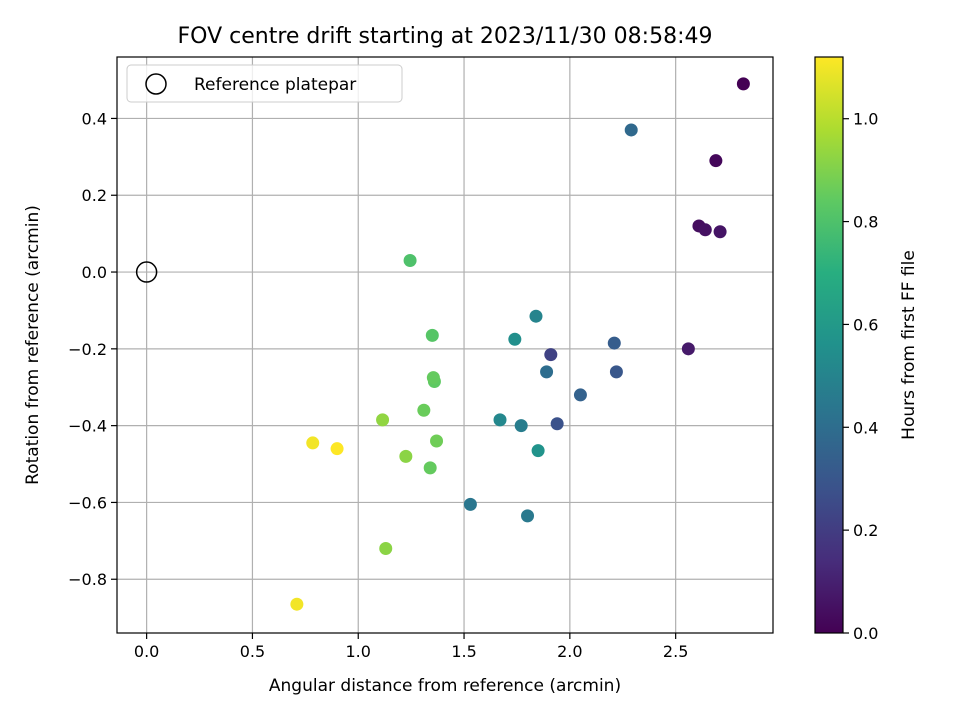  I want to click on colorbar-label: Hours from first FF file, so click(909, 345).